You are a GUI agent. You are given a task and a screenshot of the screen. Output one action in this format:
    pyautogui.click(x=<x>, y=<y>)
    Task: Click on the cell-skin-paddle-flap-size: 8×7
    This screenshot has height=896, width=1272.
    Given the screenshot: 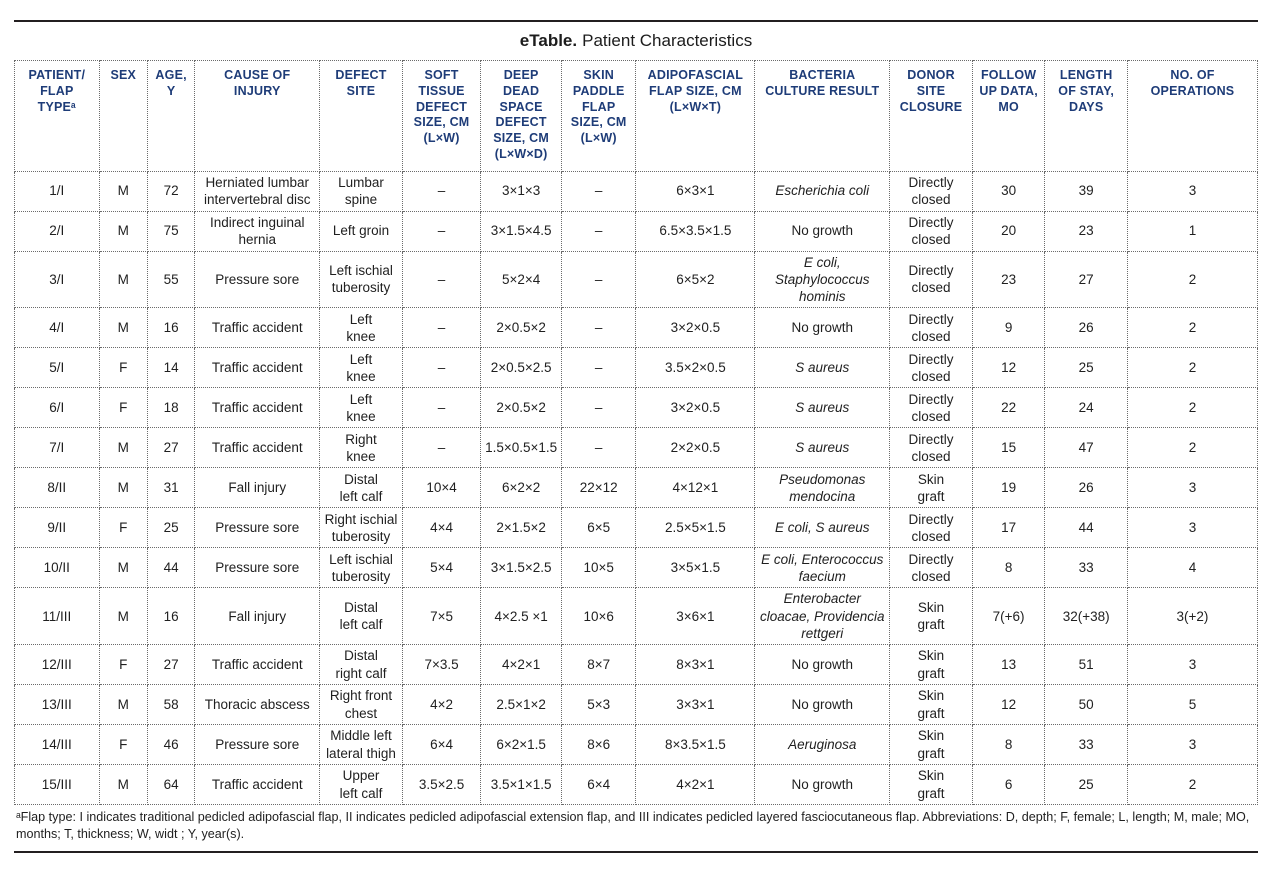 What is the action you would take?
    pyautogui.click(x=598, y=665)
    